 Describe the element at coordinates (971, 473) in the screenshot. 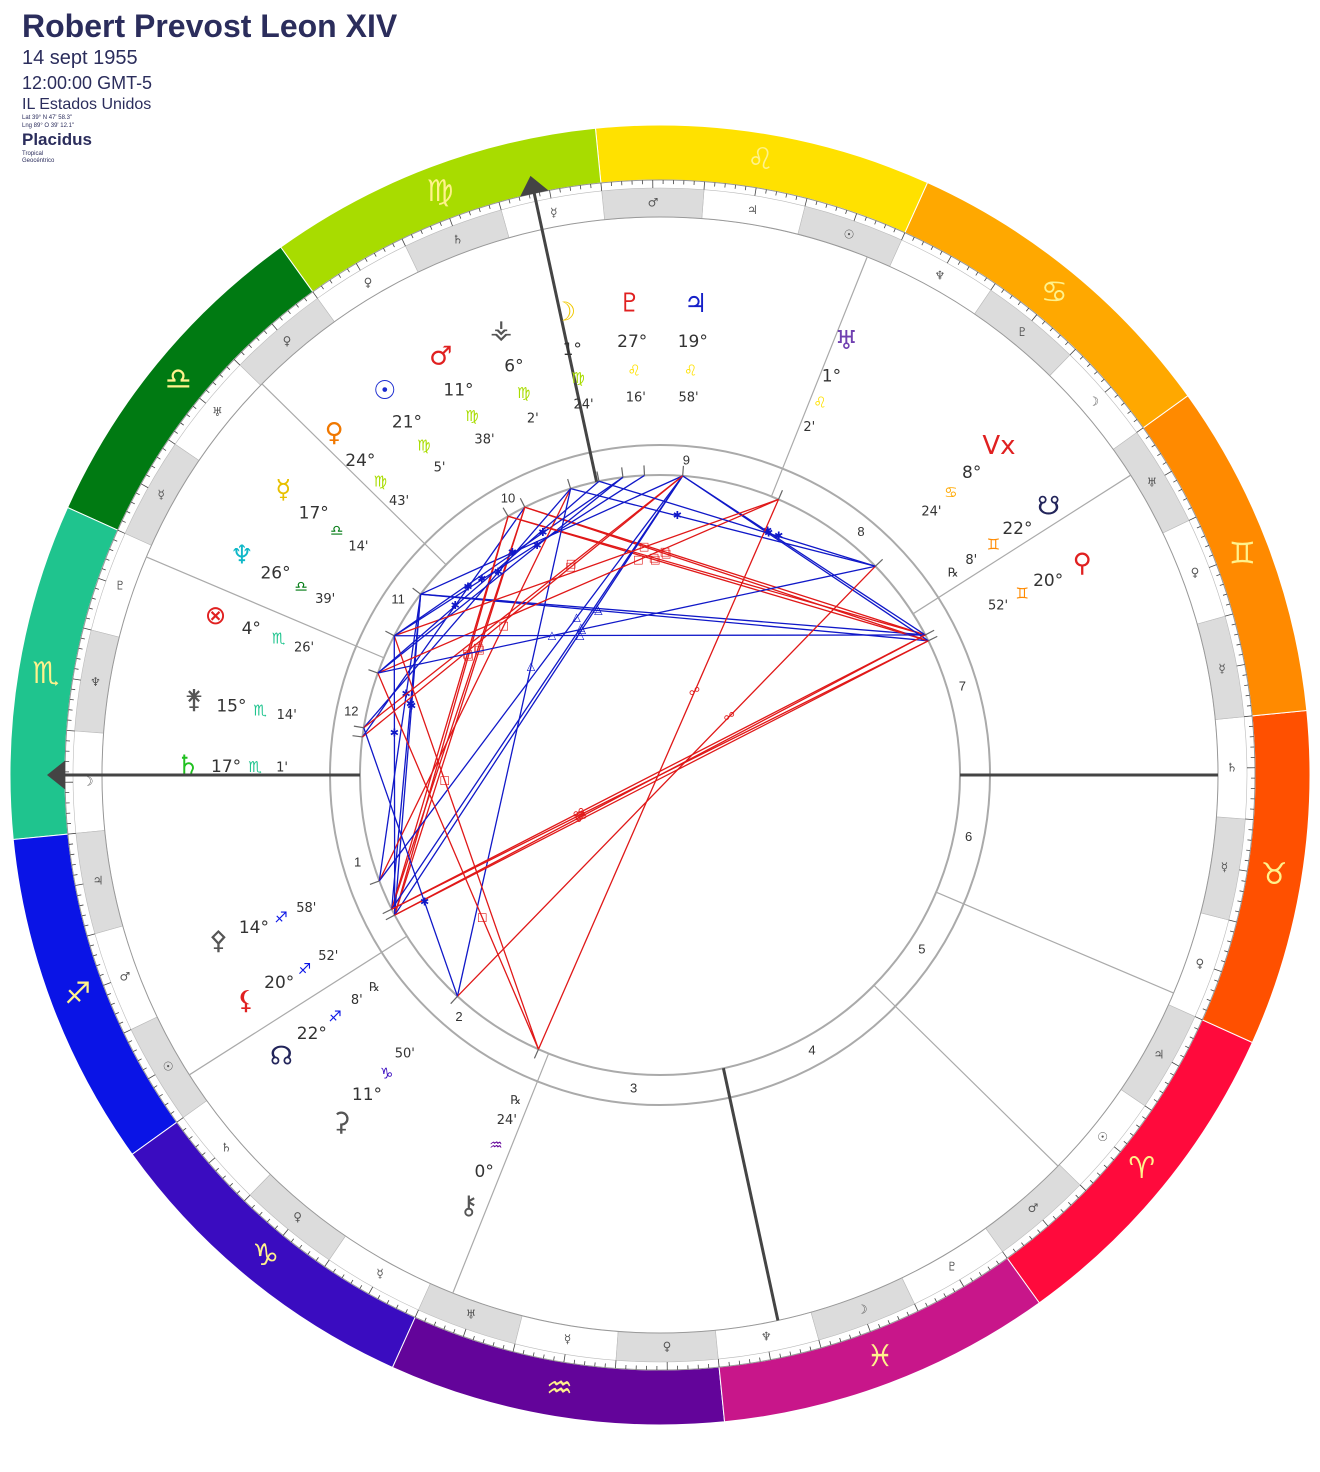

I see `planet-degree: 8°` at that location.